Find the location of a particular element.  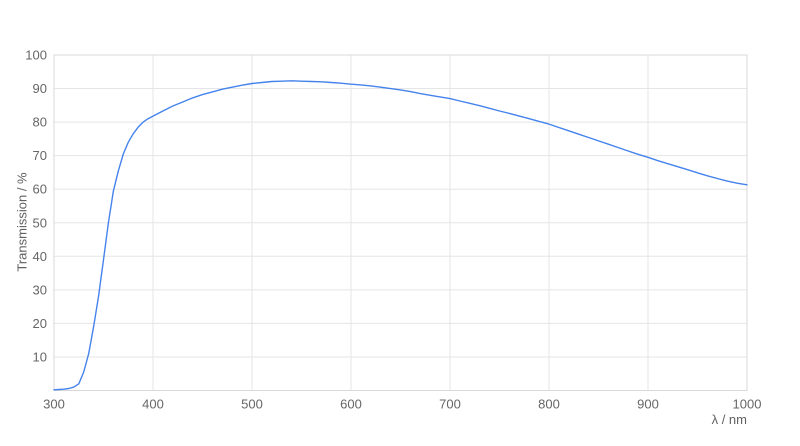

y-tick-label: 50 is located at coordinates (40, 222).